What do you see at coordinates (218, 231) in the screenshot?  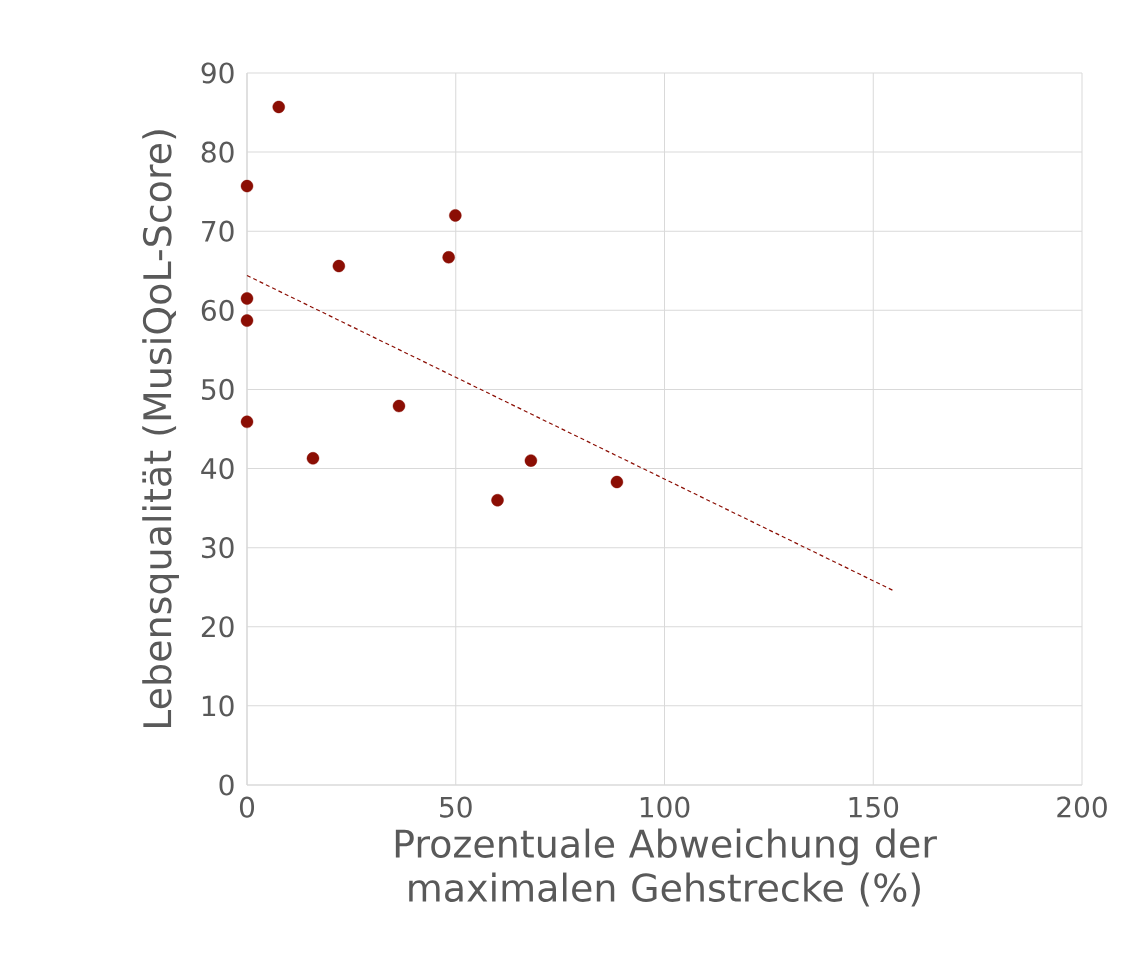 I see `y-tick-label: 70` at bounding box center [218, 231].